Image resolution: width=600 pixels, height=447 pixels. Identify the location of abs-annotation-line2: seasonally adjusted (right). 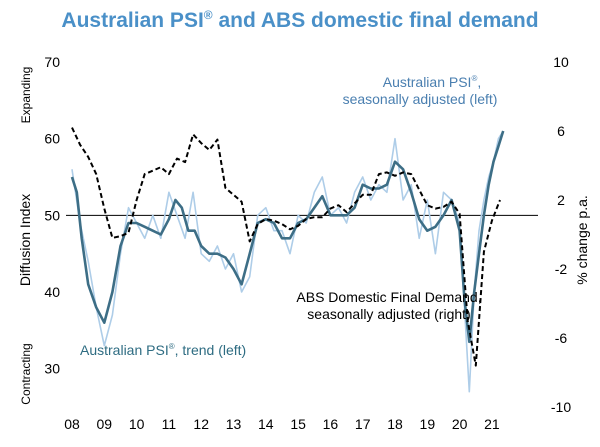
(388, 314).